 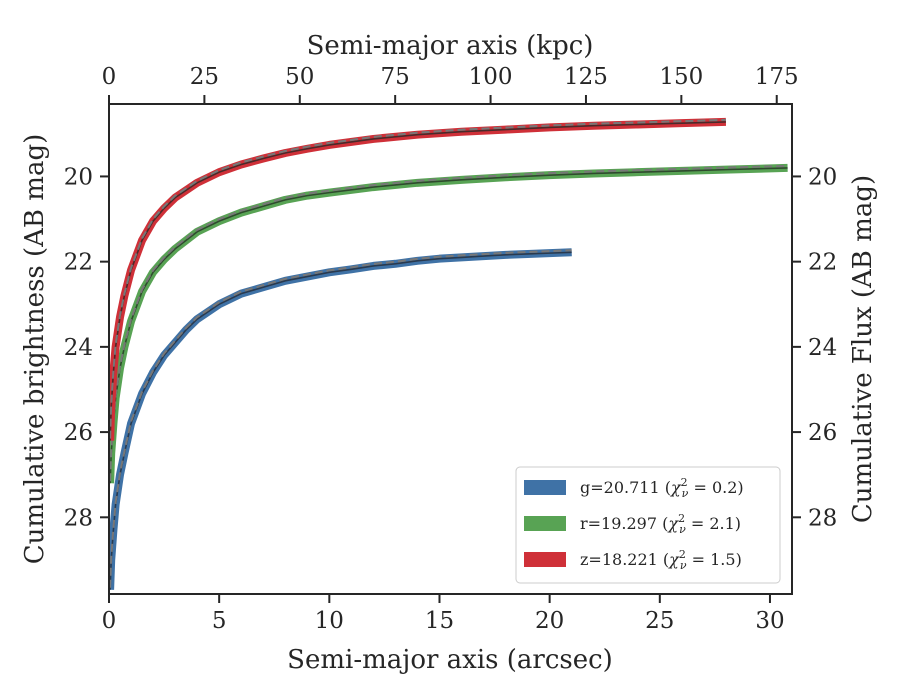 What do you see at coordinates (545, 559) in the screenshot?
I see `legend-swatch-z` at bounding box center [545, 559].